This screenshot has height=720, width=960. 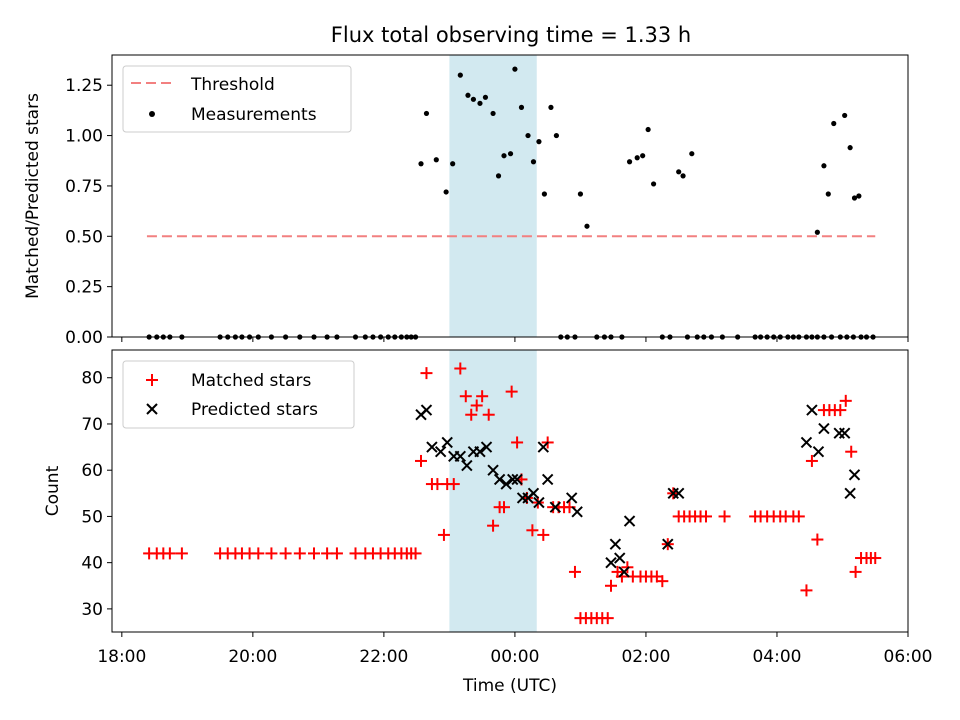 I want to click on legend-measurements-label: Measurements, so click(x=254, y=115).